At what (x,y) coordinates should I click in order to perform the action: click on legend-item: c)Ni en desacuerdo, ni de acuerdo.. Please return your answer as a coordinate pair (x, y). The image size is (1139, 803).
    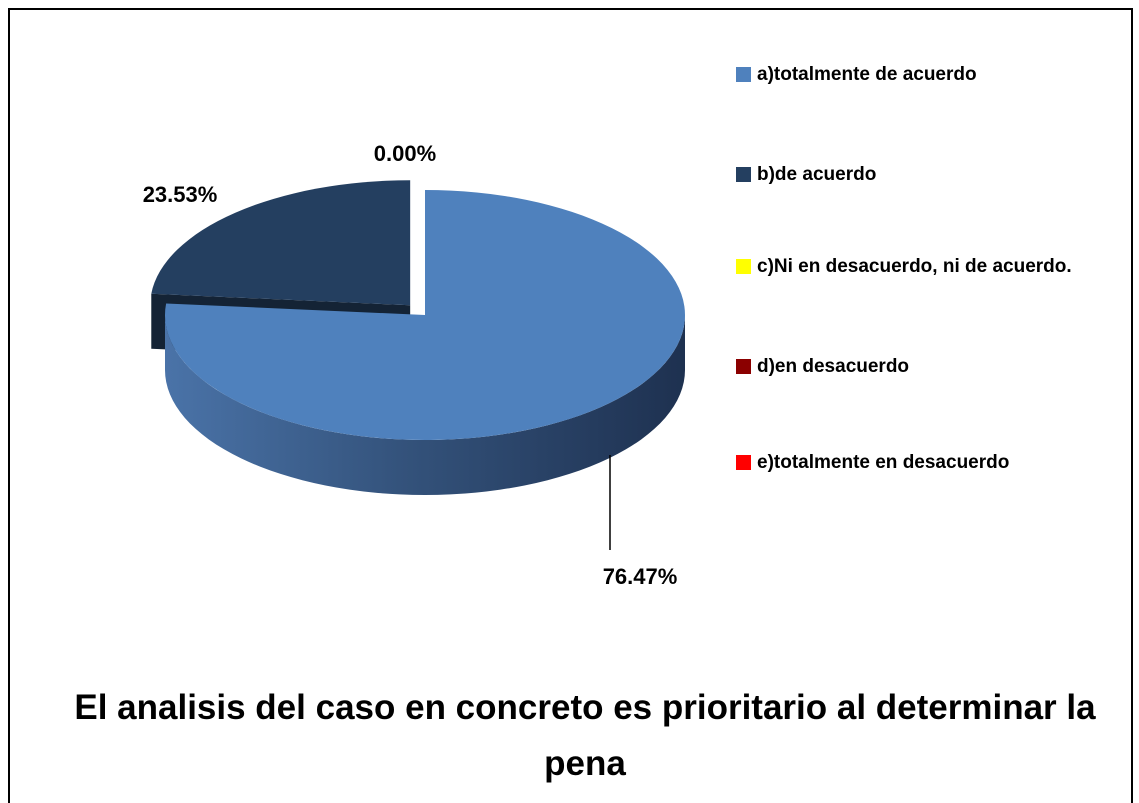
    Looking at the image, I should click on (904, 267).